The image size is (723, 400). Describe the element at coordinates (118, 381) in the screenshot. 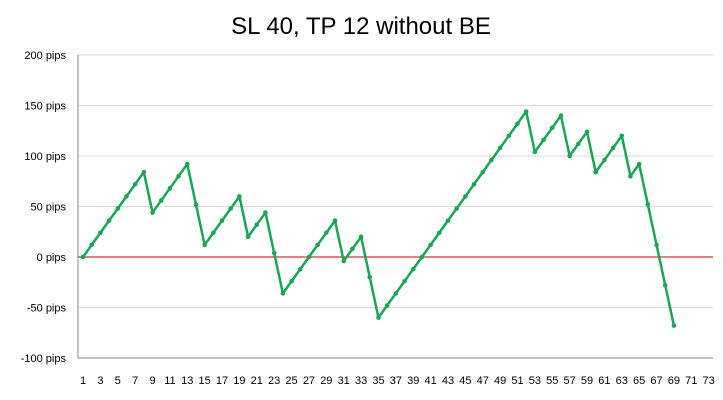

I see `x-tick-label: 5` at that location.